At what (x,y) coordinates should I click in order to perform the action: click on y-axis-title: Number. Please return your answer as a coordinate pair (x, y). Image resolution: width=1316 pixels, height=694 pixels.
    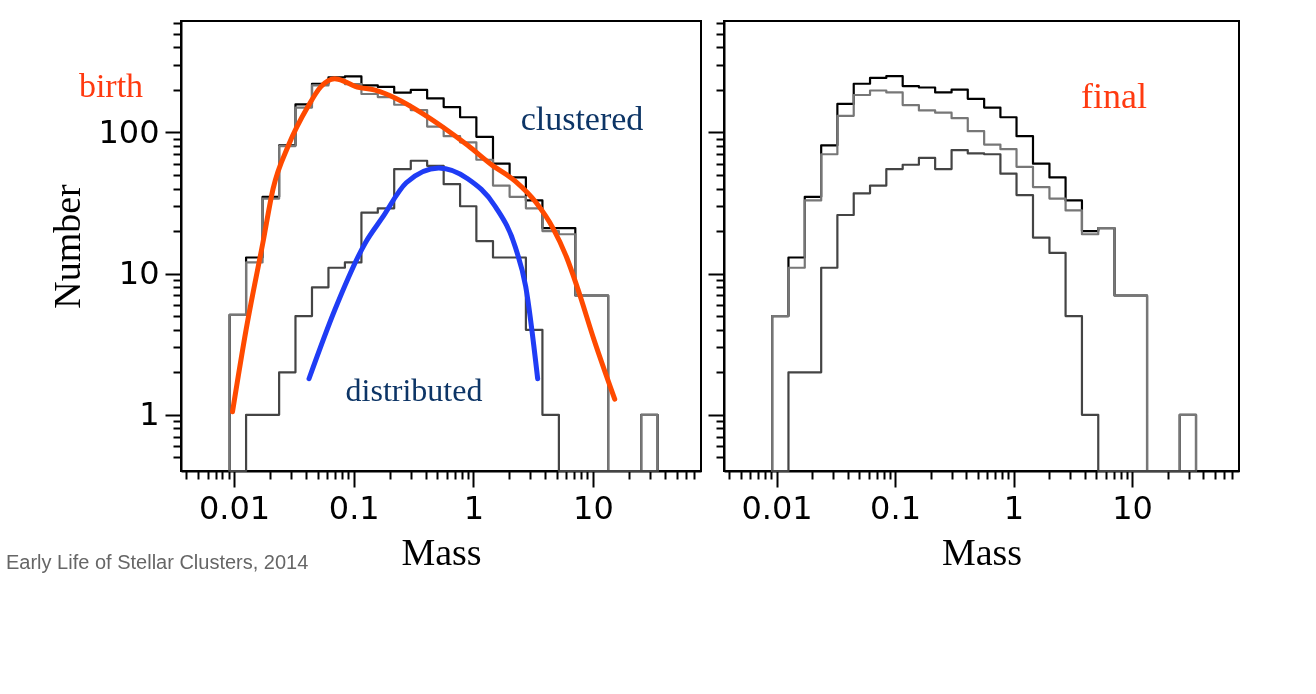
    Looking at the image, I should click on (67, 246).